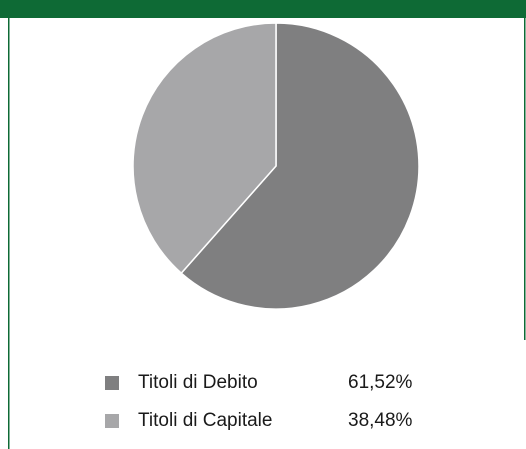 The width and height of the screenshot is (526, 449). I want to click on legend-label: Titoli di Capitale, so click(205, 420).